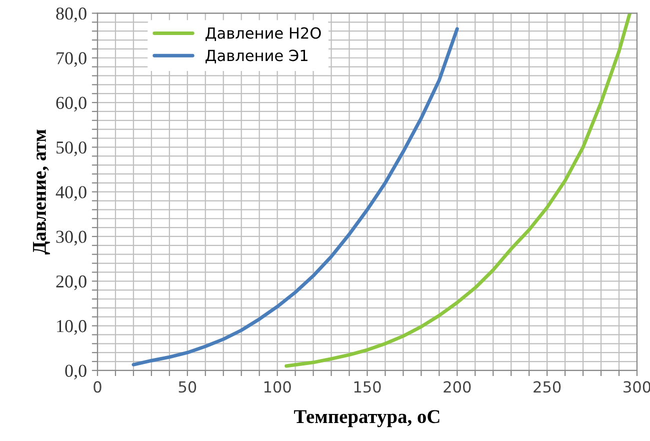 This screenshot has width=650, height=441. I want to click on x-tick-label: 250, so click(547, 387).